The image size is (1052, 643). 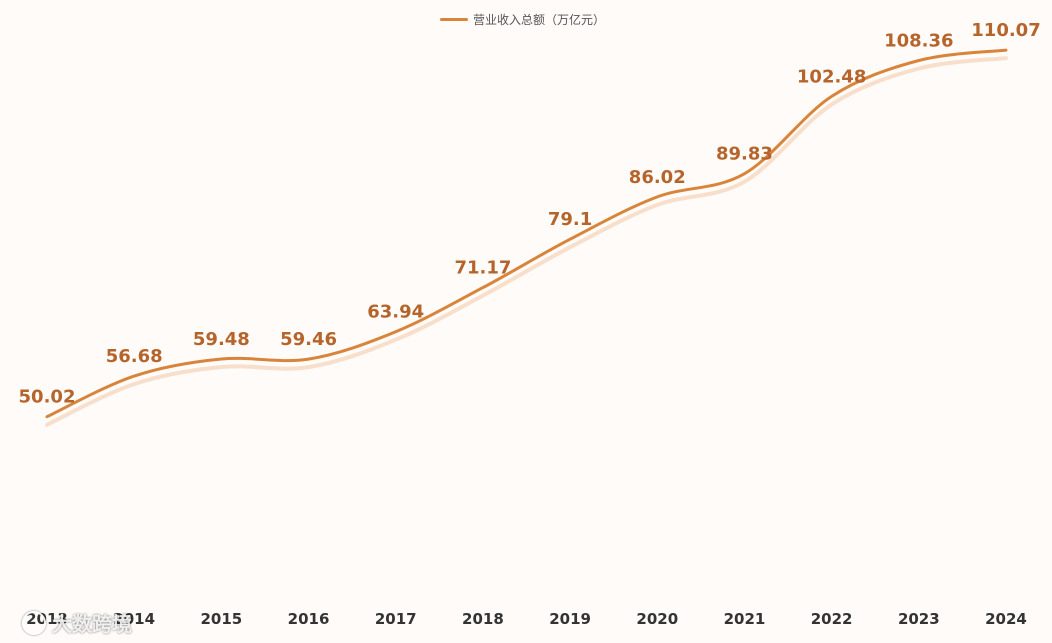 What do you see at coordinates (1005, 30) in the screenshot?
I see `data-label-2024: 110.07` at bounding box center [1005, 30].